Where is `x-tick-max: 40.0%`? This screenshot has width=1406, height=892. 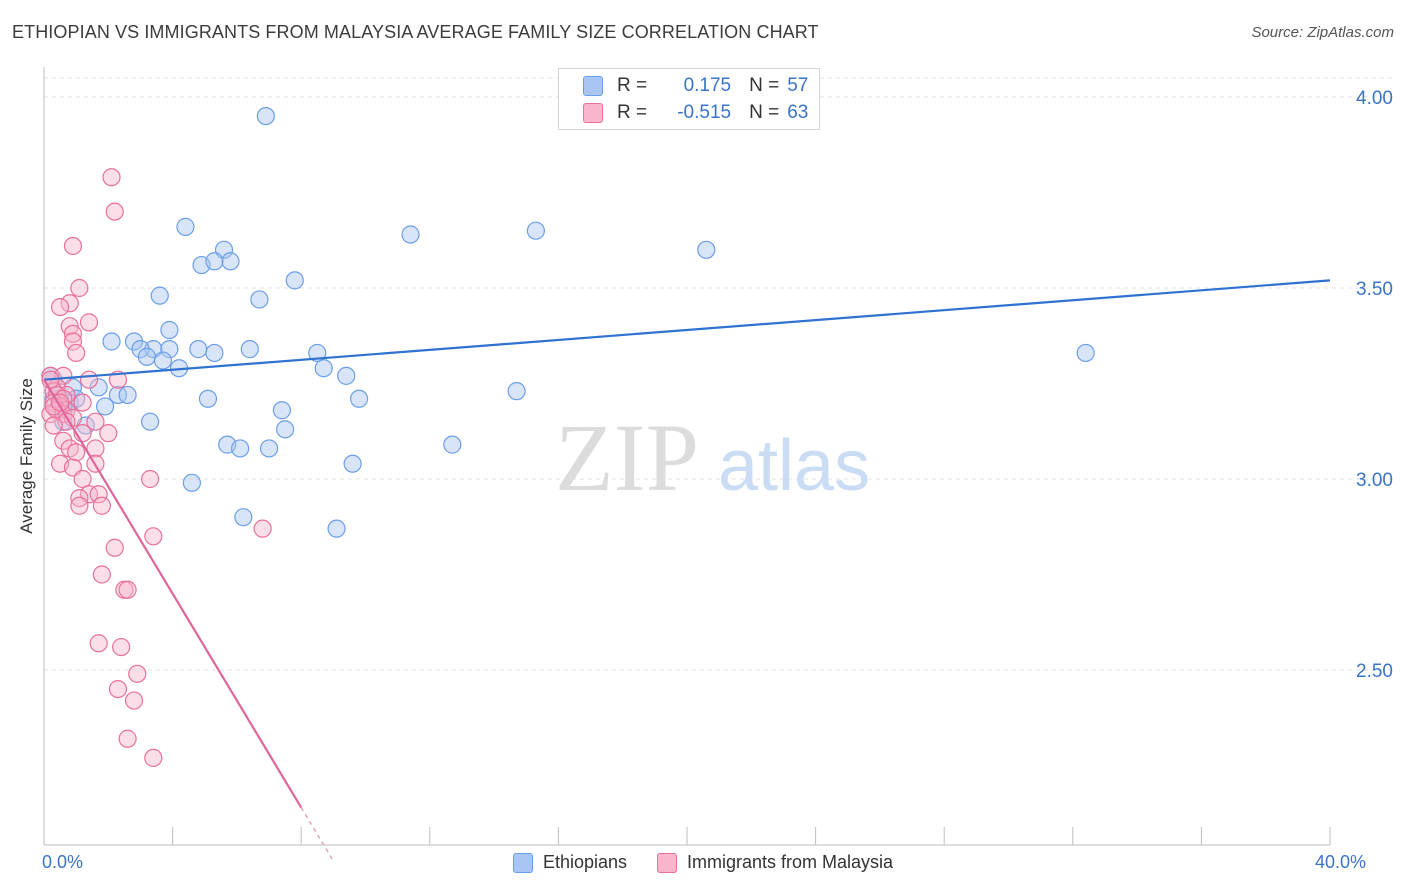
x-tick-max: 40.0% is located at coordinates (1340, 862).